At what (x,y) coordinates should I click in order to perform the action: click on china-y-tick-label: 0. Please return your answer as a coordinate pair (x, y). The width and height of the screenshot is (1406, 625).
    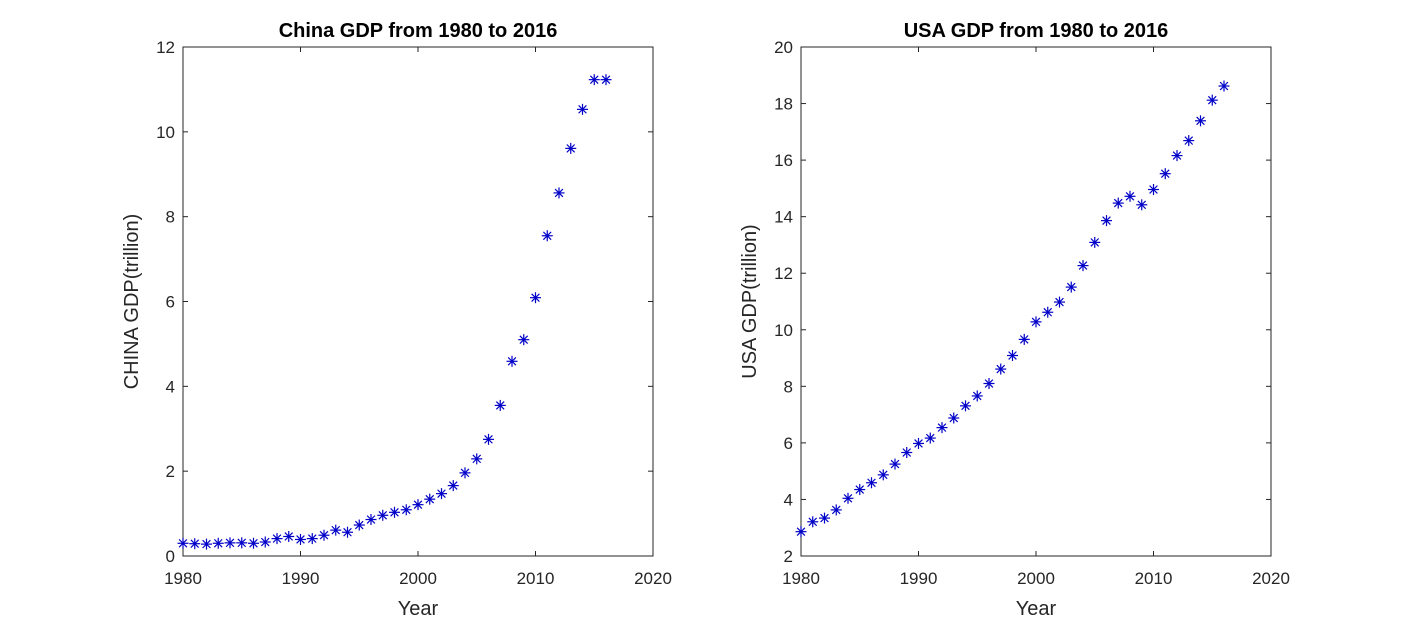
    Looking at the image, I should click on (170, 556).